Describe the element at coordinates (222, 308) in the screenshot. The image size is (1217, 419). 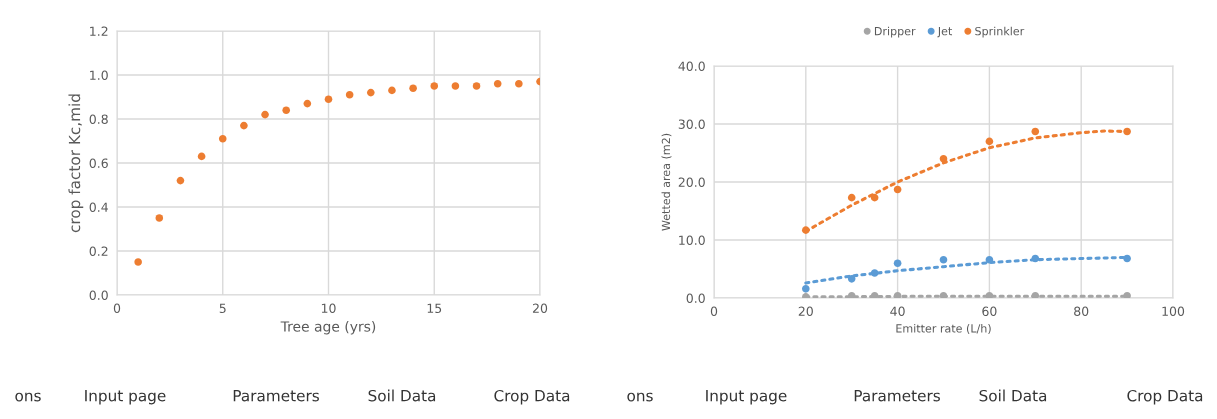
I see `x-tick-label: 5` at that location.